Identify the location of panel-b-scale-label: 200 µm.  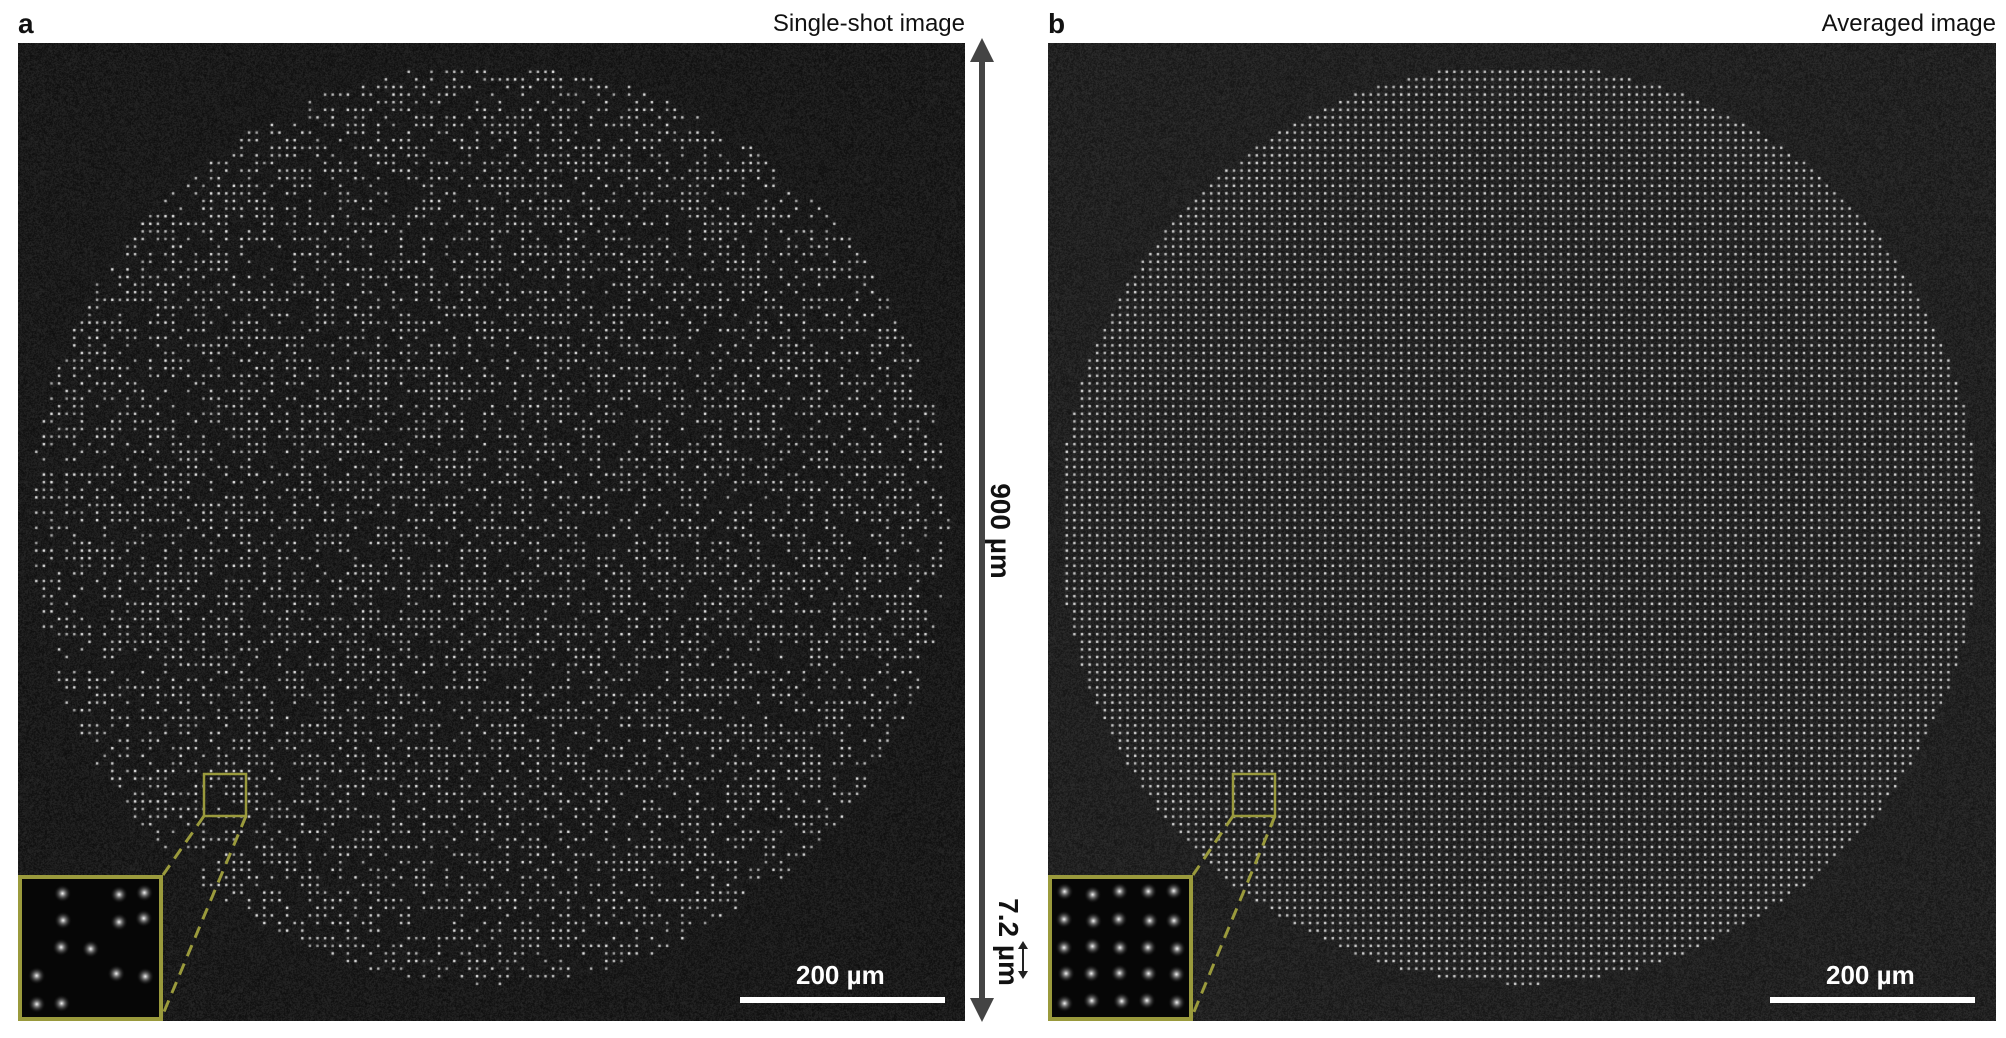
(1870, 975).